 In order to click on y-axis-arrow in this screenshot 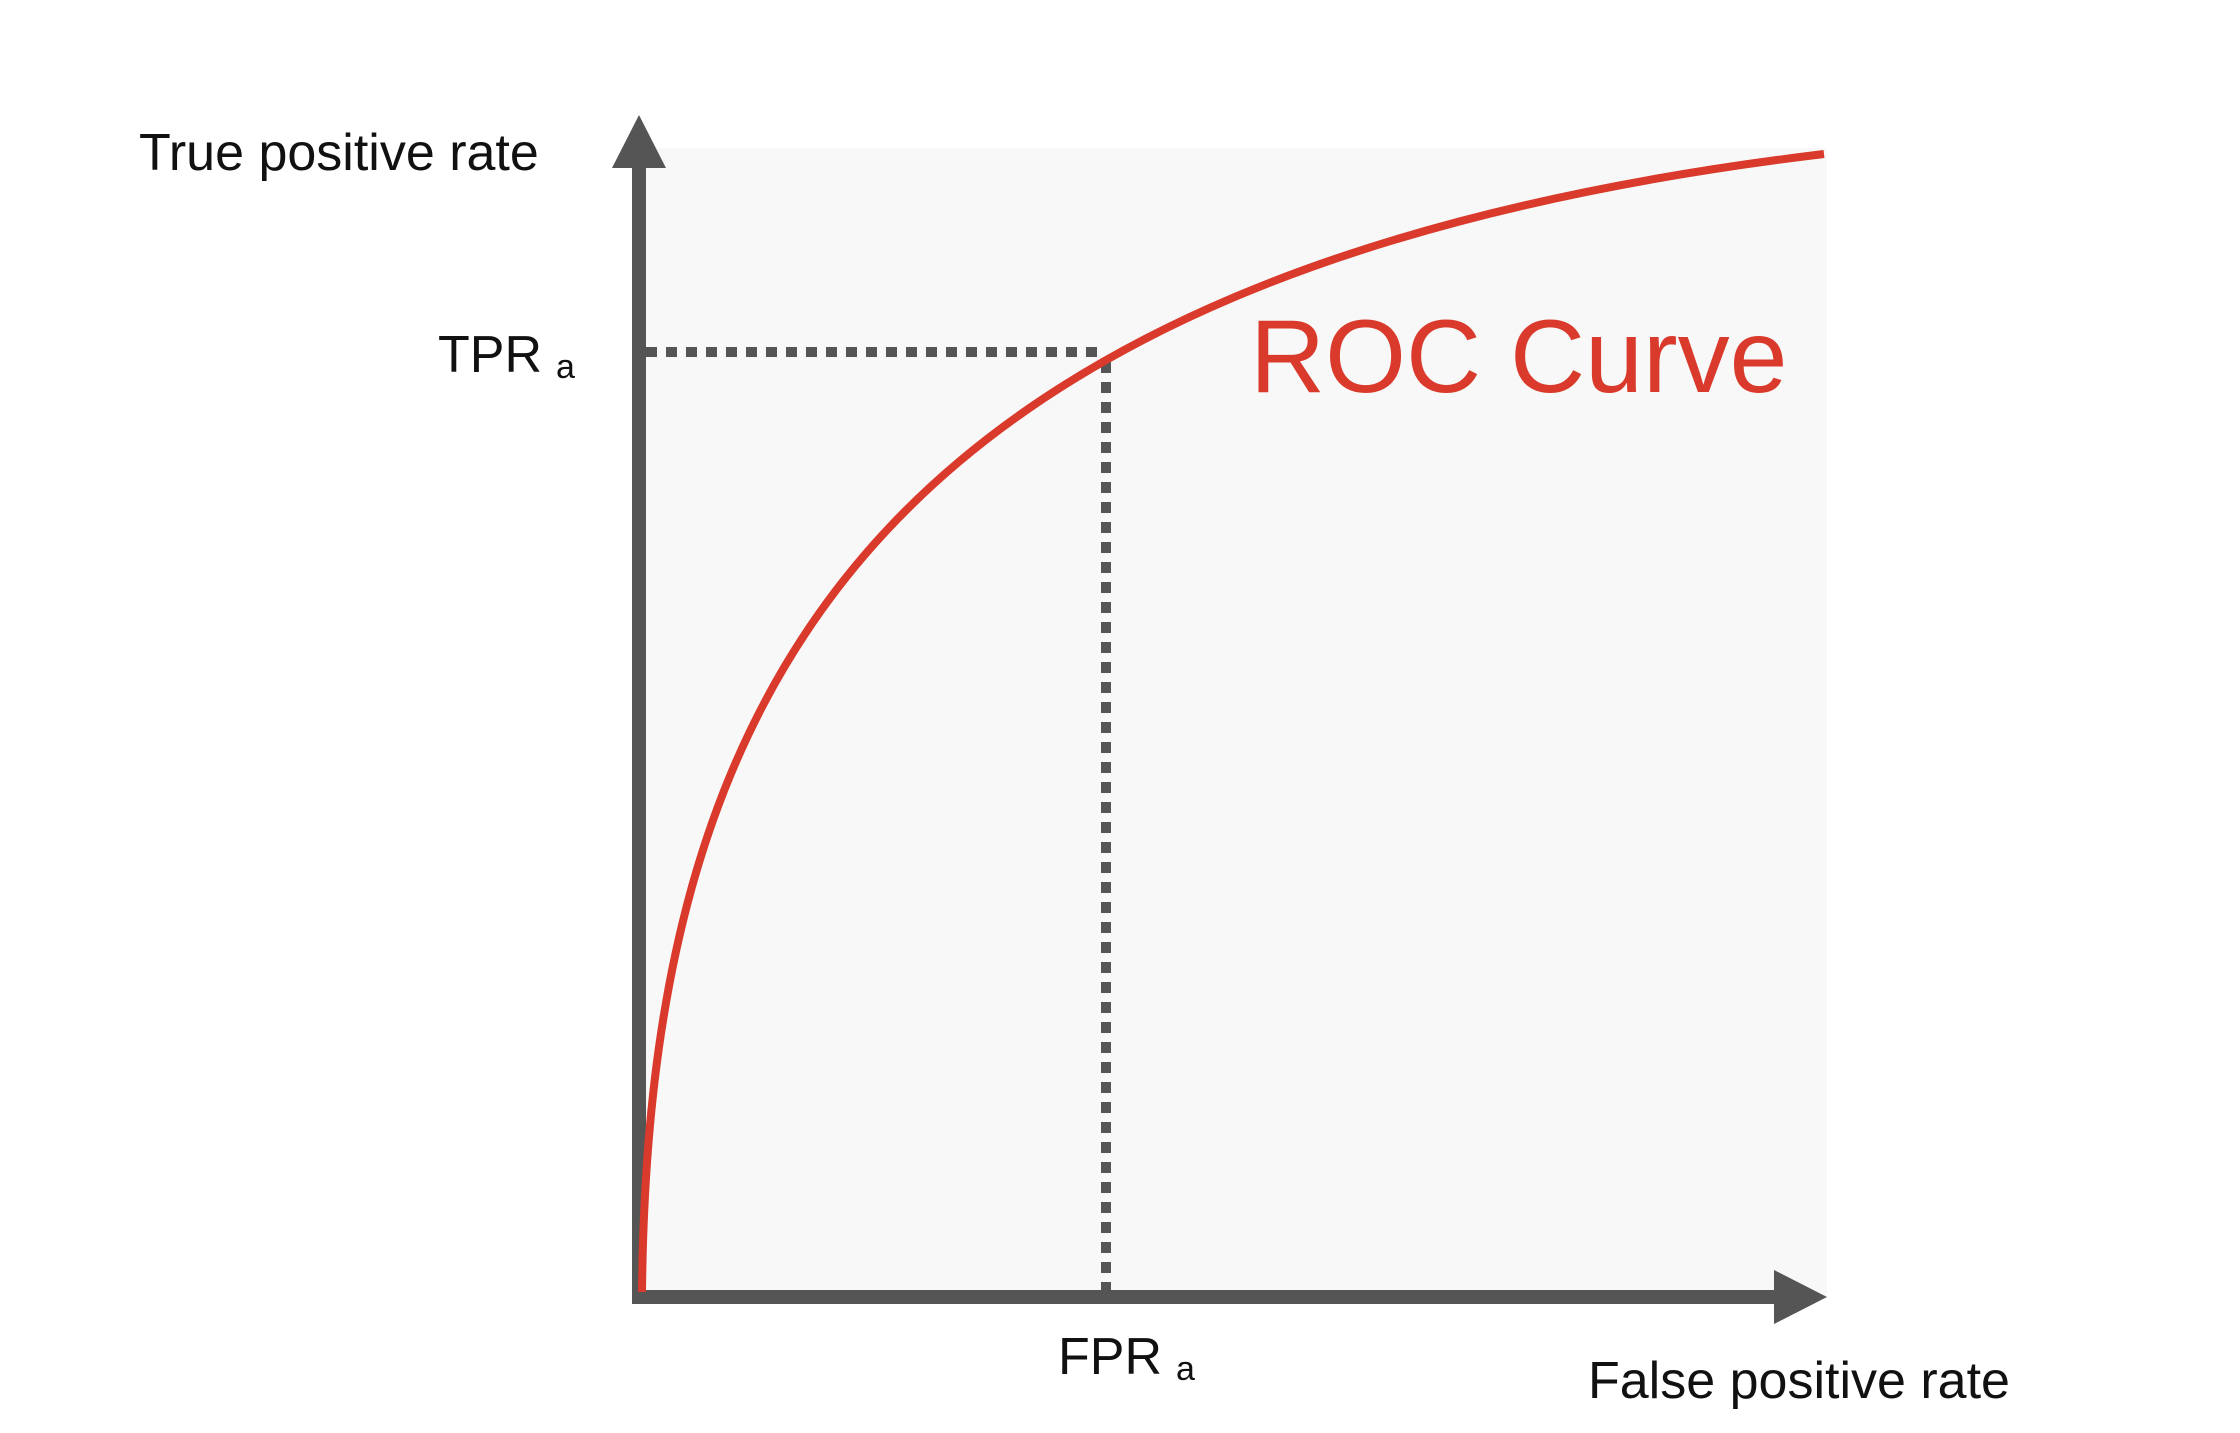, I will do `click(639, 141)`.